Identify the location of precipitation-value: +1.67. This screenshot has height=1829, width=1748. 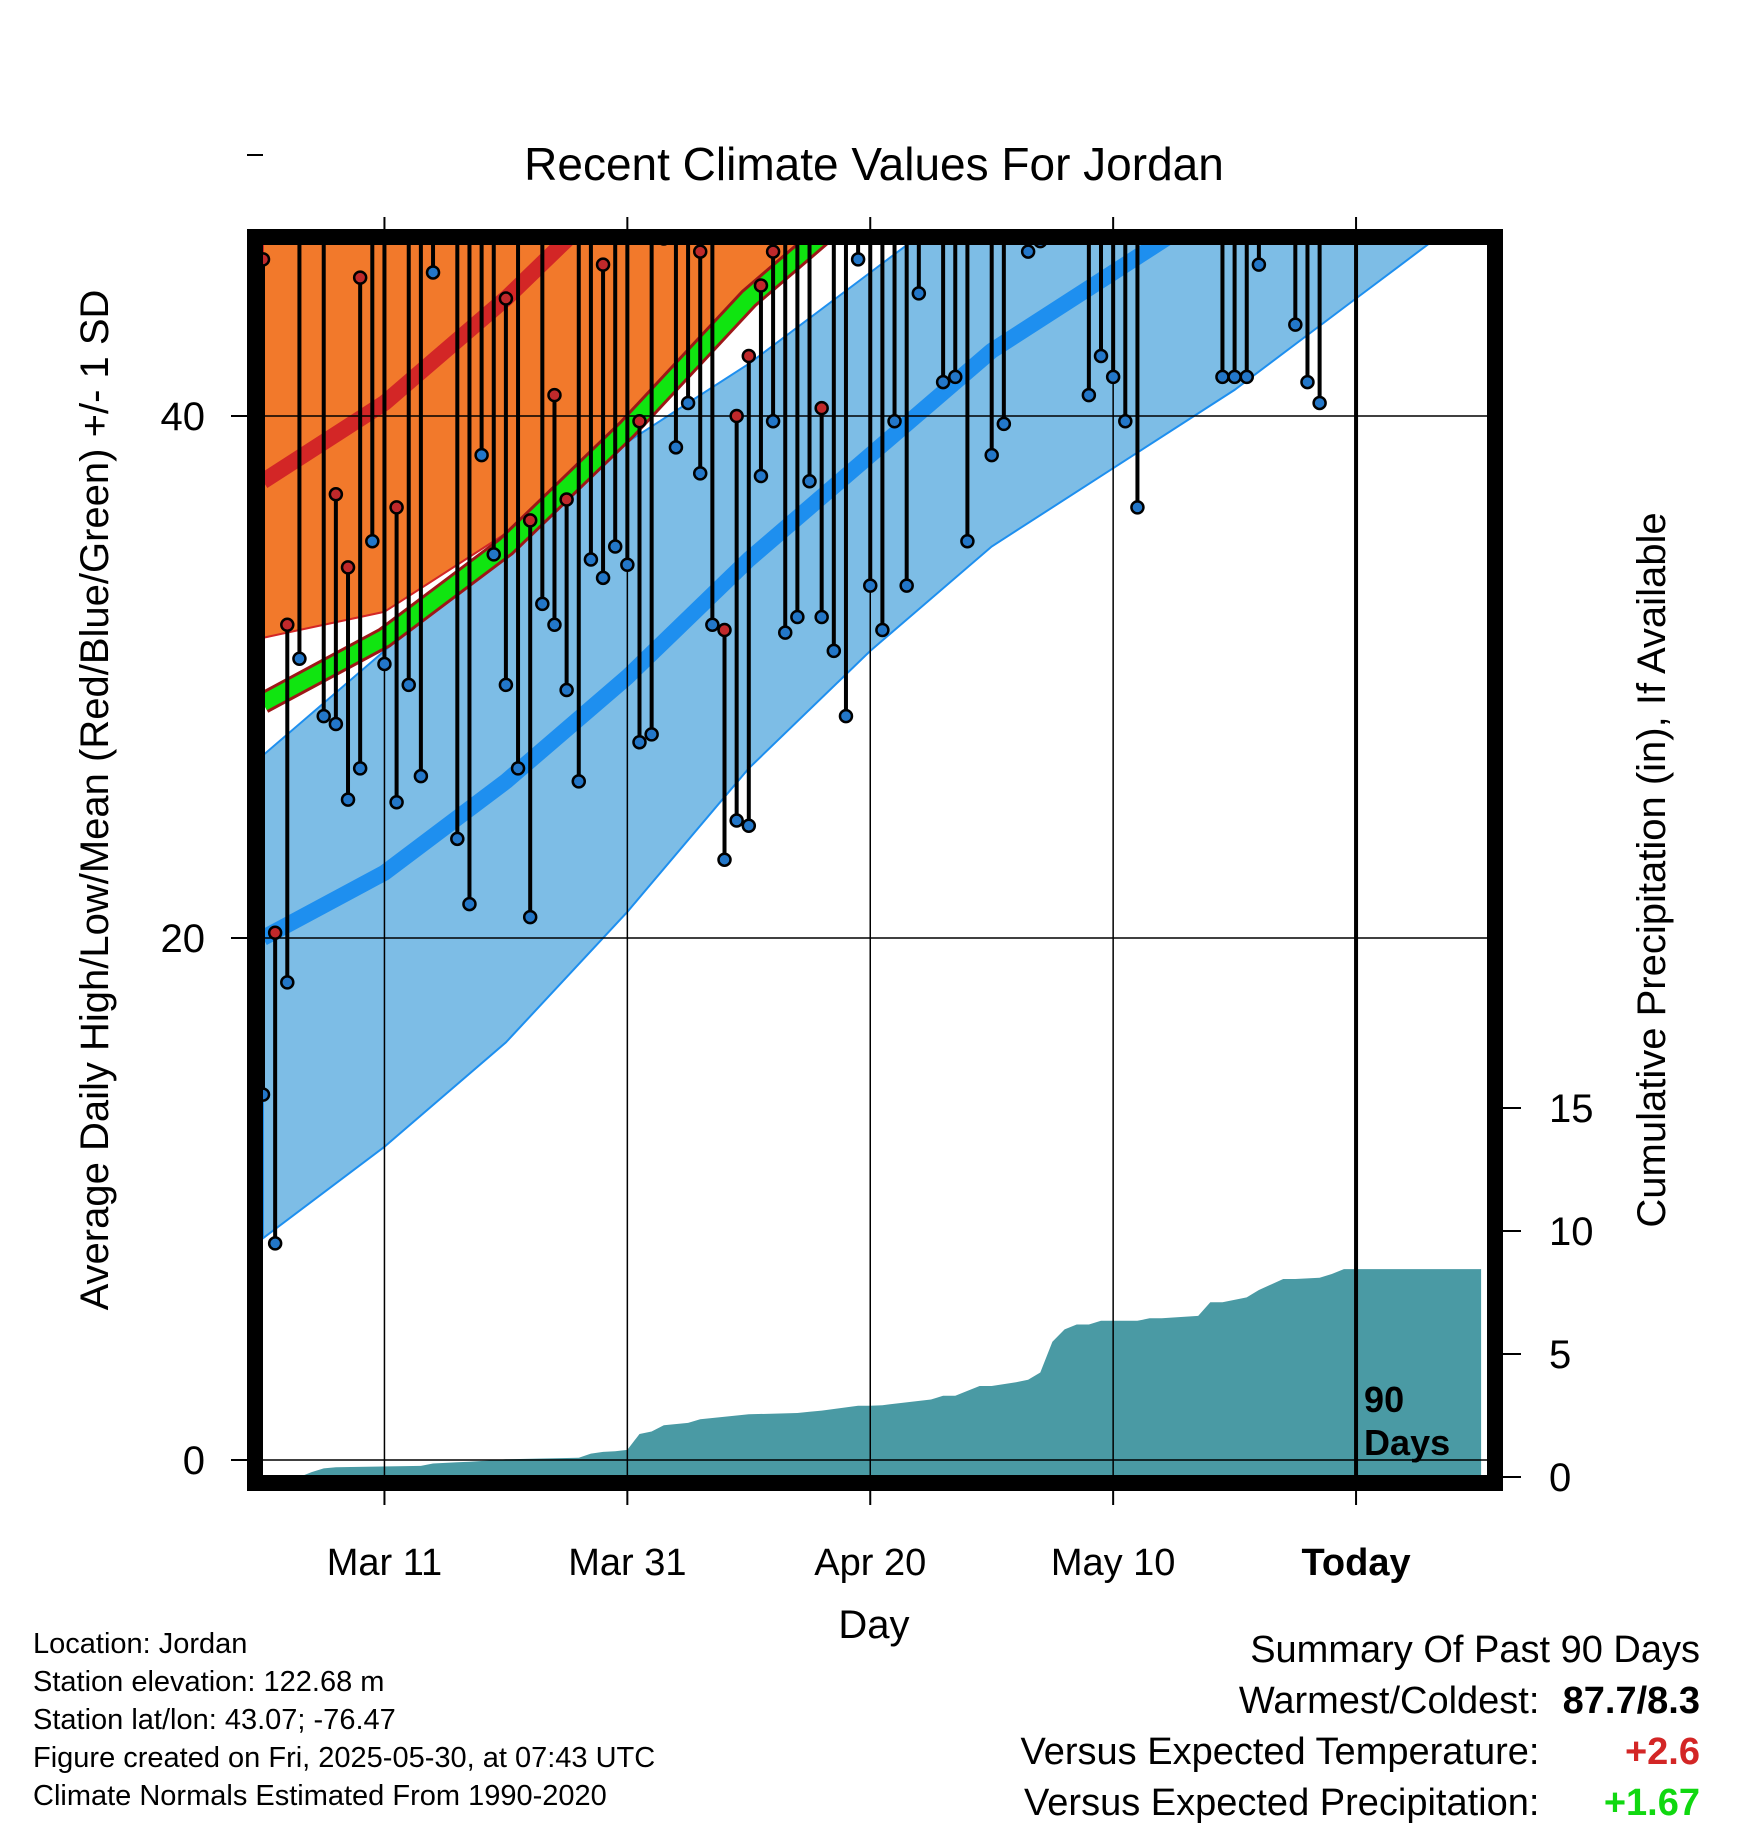
(1651, 1803).